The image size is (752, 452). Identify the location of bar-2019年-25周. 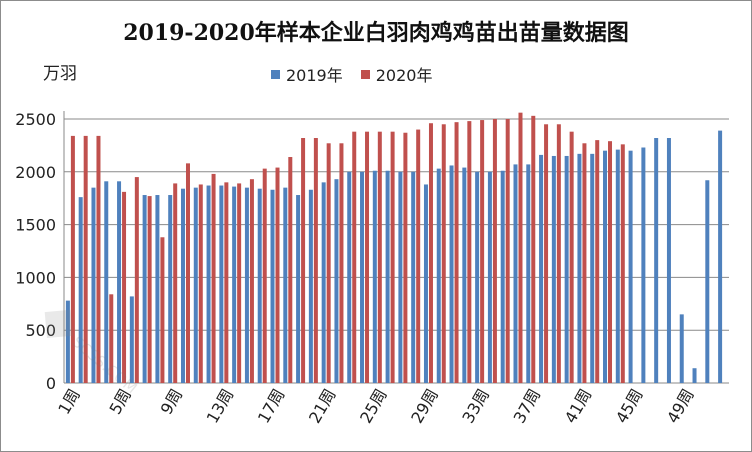
(374, 276).